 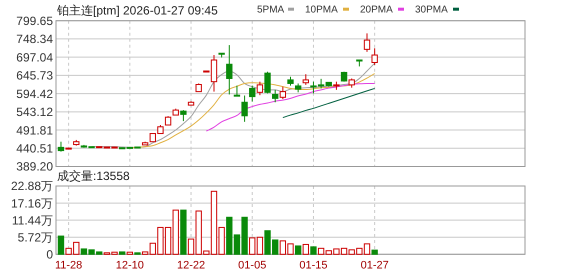 What do you see at coordinates (31, 186) in the screenshot?
I see `y-tick-label: 22.88万` at bounding box center [31, 186].